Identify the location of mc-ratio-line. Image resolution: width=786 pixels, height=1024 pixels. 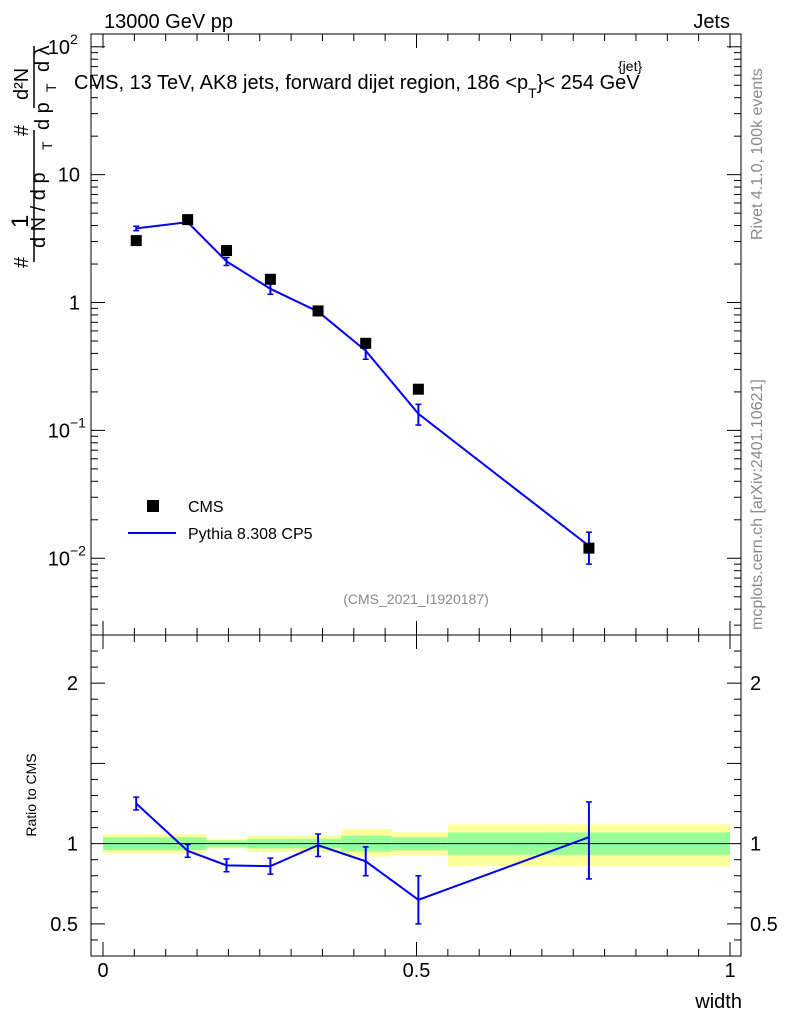
(362, 851).